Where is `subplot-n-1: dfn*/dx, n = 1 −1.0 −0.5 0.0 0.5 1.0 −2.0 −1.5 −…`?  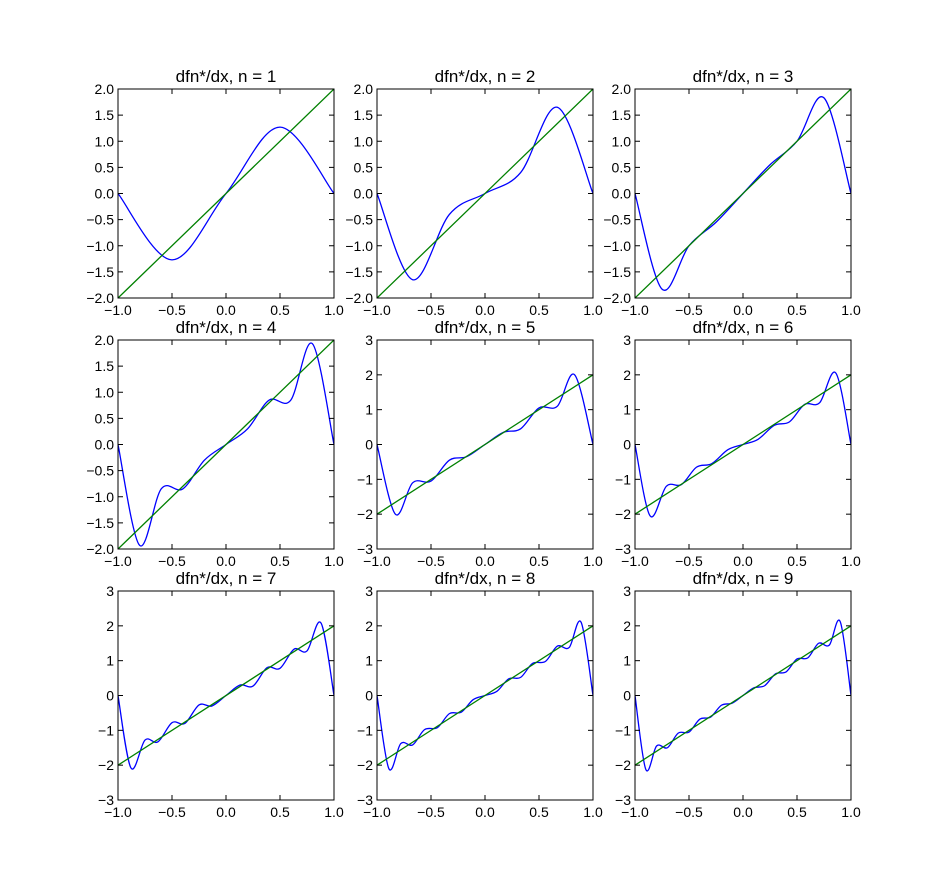 subplot-n-1: dfn*/dx, n = 1 −1.0 −0.5 0.0 0.5 1.0 −2.0 −1.5 −… is located at coordinates (215, 192).